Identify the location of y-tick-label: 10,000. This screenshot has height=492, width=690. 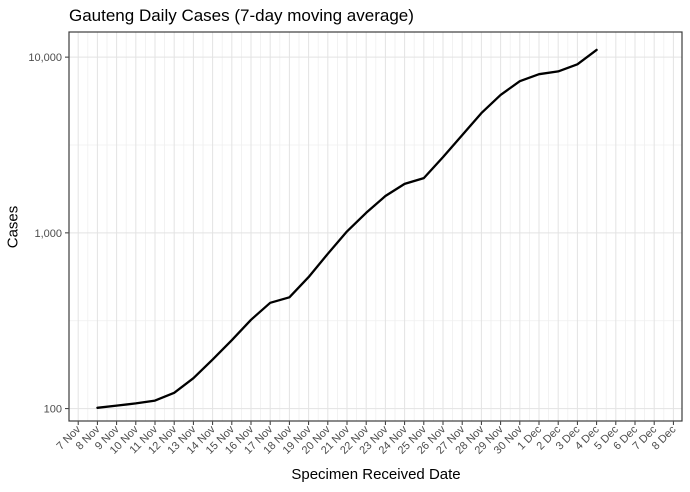
(45, 58).